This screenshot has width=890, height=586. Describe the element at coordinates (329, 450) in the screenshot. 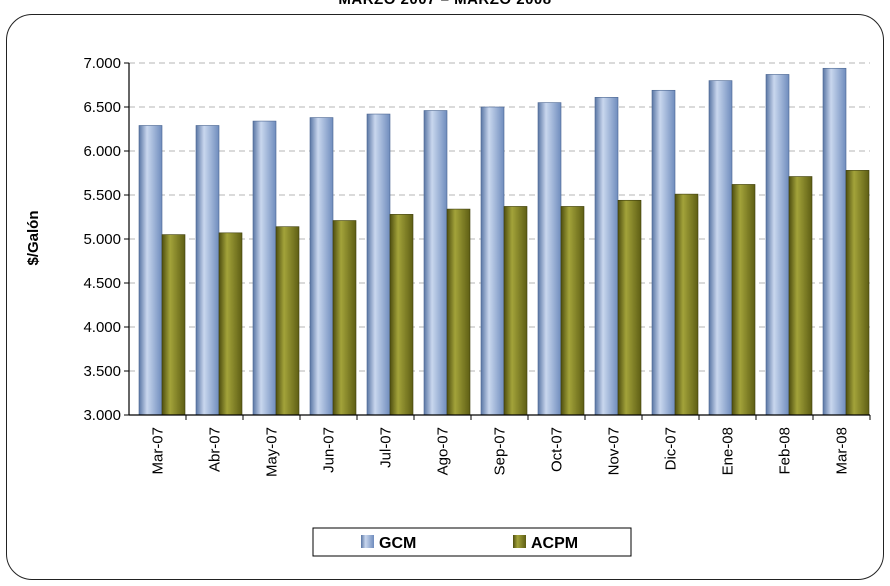

I see `x-tick-label: Jun-07` at that location.